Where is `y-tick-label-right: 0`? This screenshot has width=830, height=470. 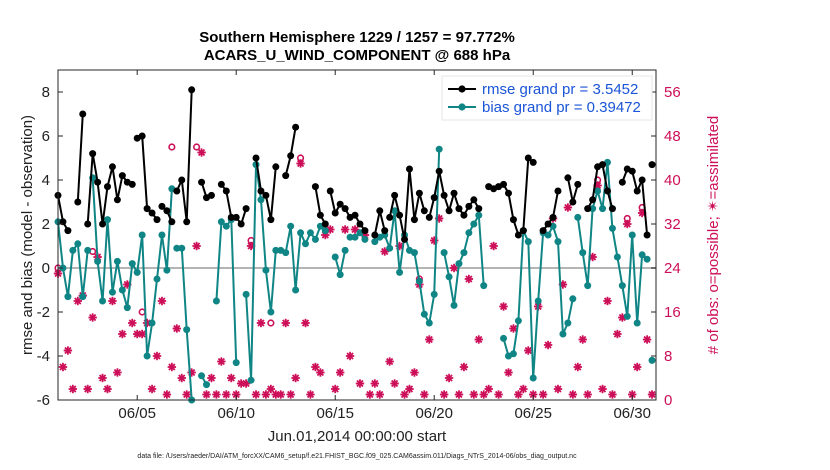
y-tick-label-right: 0 is located at coordinates (668, 400).